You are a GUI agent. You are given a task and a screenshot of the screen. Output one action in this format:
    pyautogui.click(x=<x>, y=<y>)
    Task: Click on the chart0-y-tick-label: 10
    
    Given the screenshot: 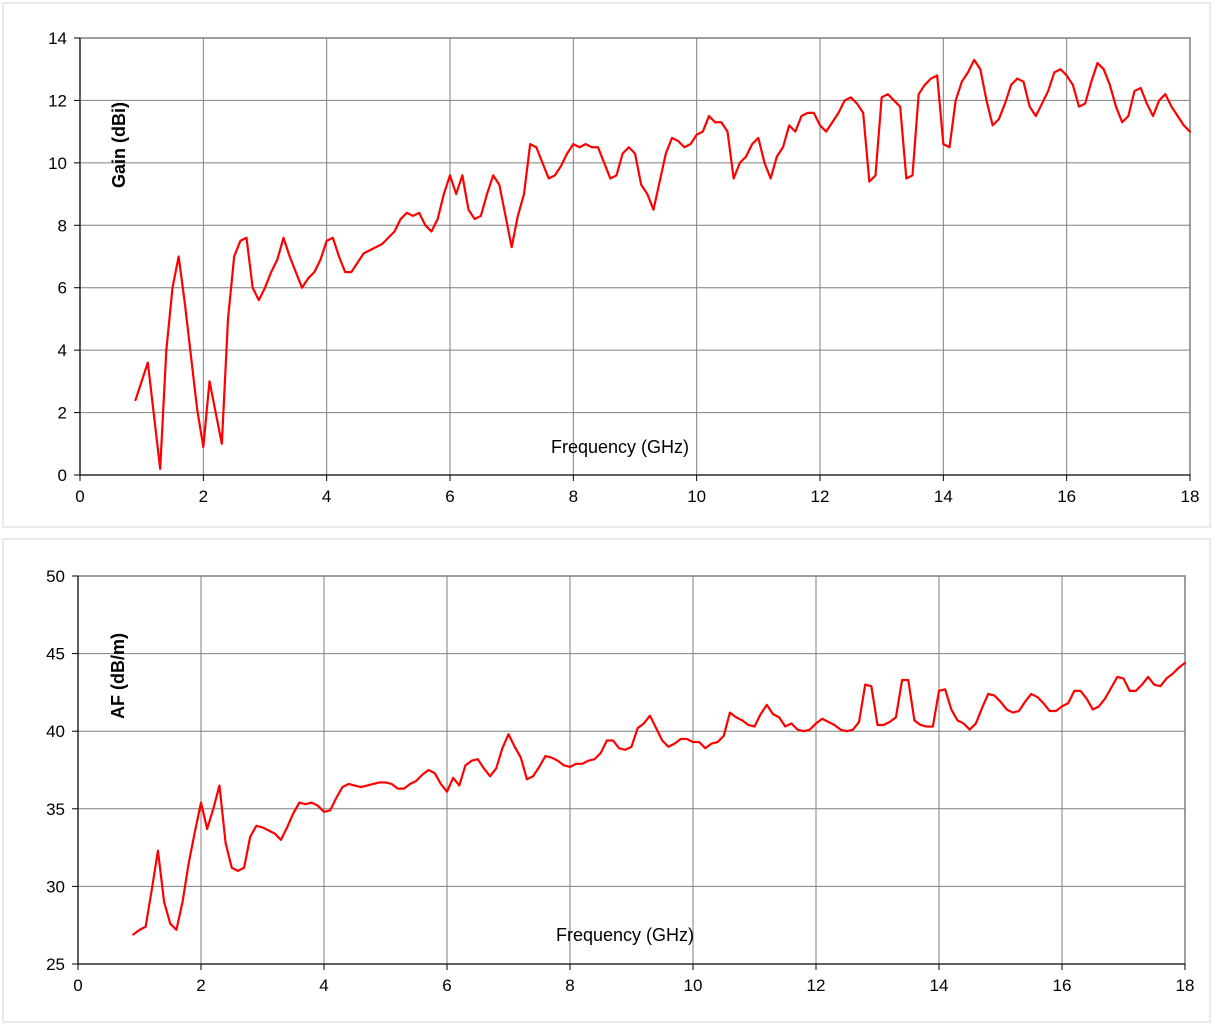 What is the action you would take?
    pyautogui.click(x=57, y=163)
    